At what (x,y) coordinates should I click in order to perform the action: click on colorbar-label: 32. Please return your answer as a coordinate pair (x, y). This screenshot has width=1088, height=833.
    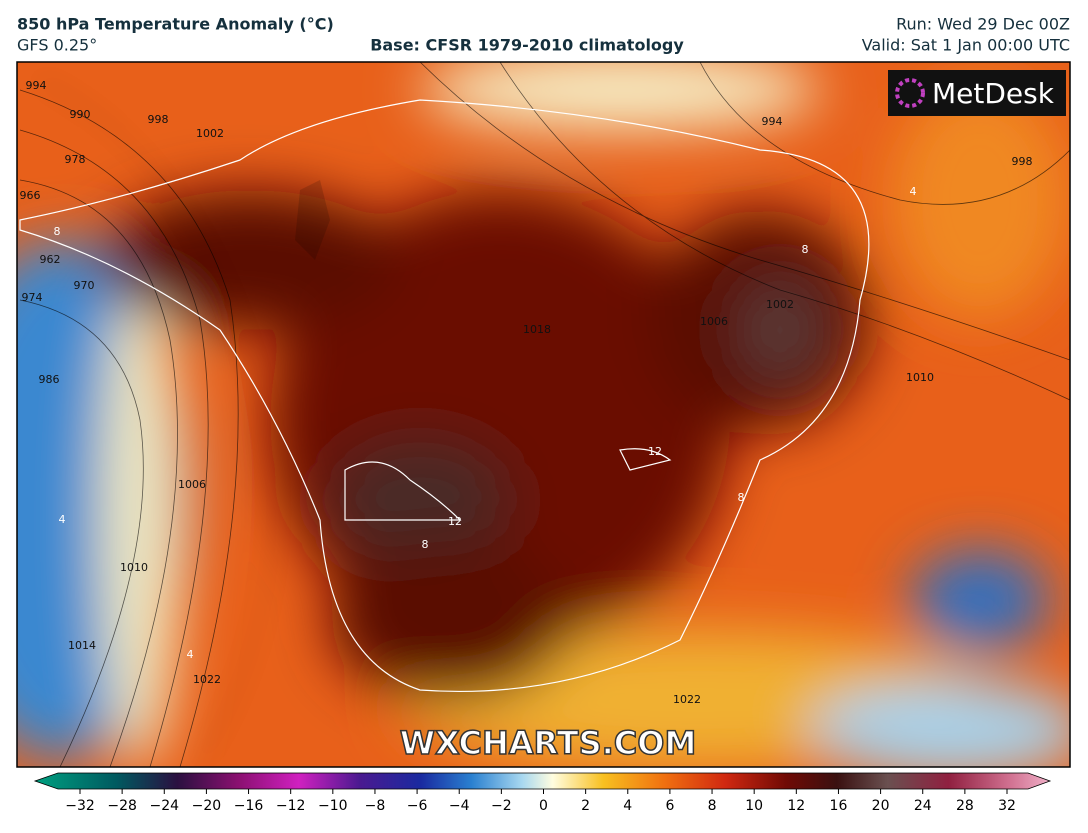
    Looking at the image, I should click on (1007, 806).